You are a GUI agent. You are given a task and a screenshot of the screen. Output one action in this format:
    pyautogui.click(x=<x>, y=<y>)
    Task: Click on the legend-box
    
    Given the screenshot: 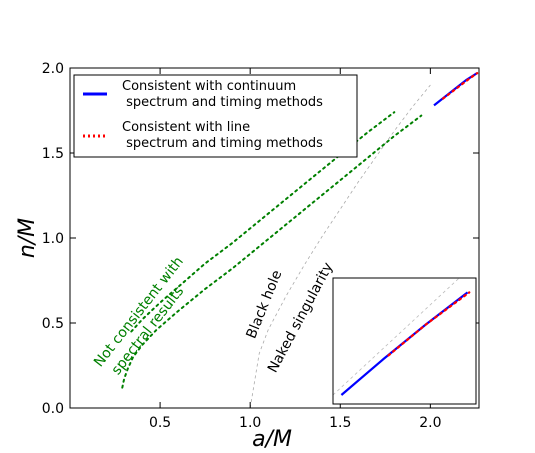 What is the action you would take?
    pyautogui.click(x=215, y=116)
    